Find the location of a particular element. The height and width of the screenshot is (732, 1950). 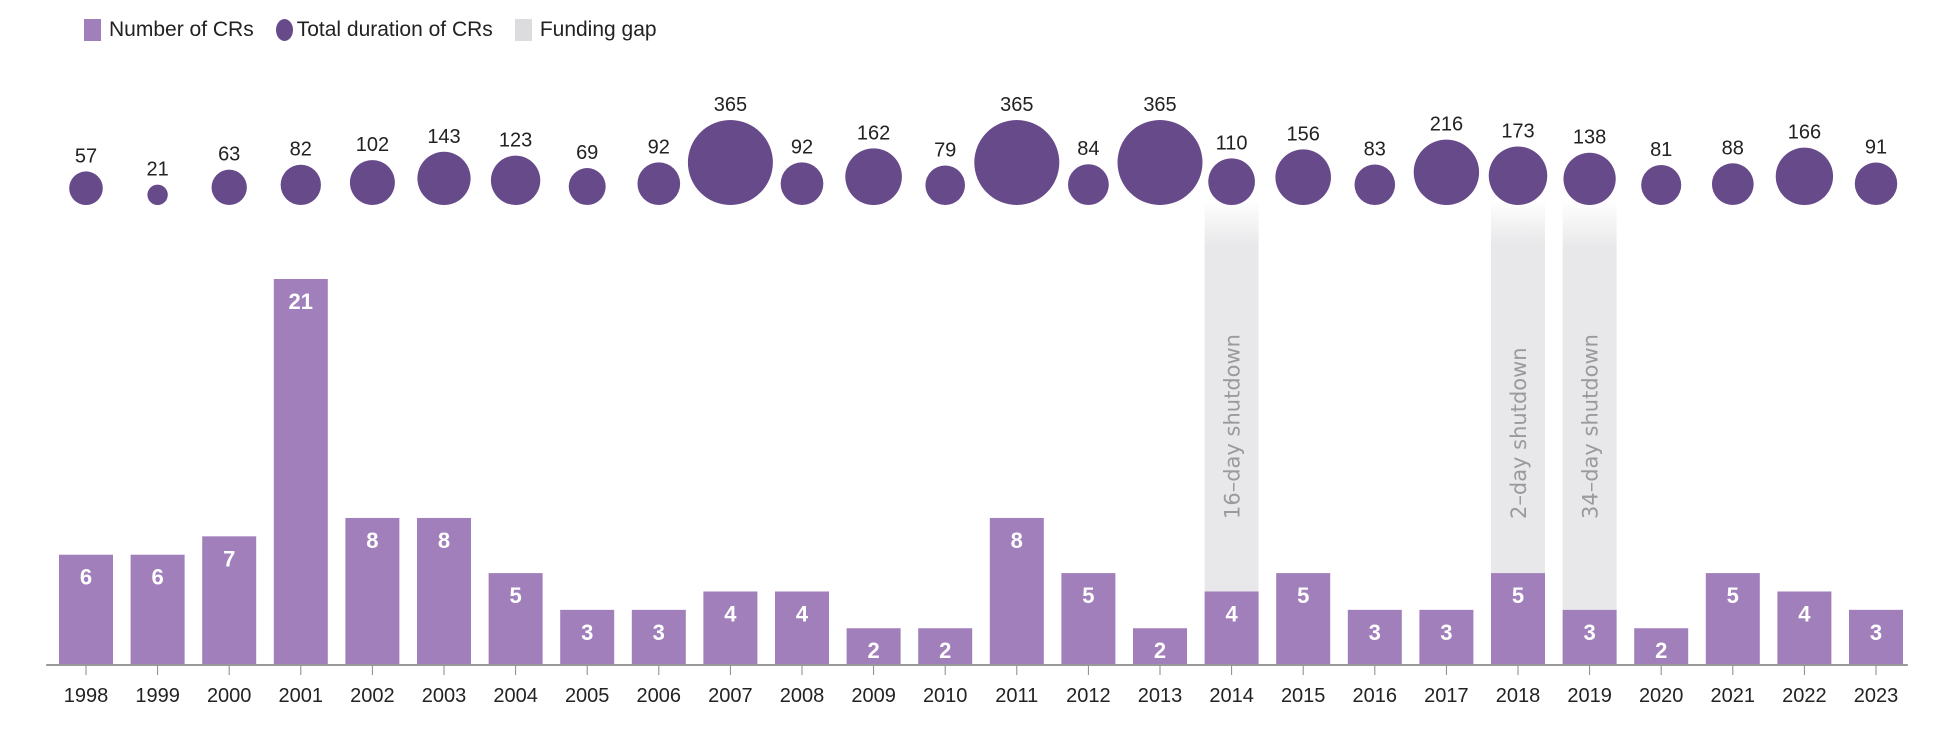

bubble-label-1998: 57 is located at coordinates (86, 156).